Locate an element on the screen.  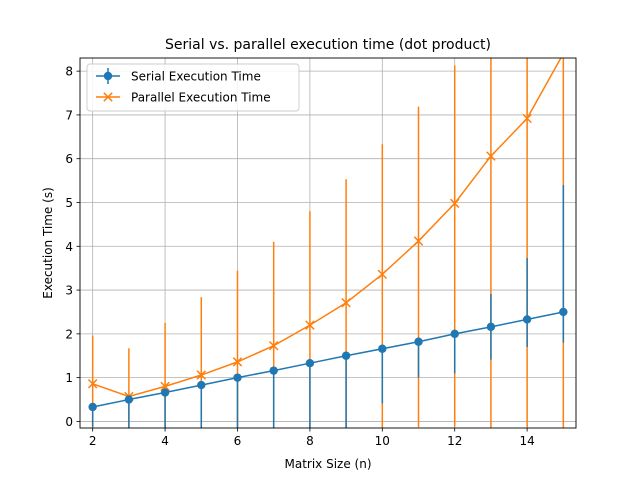
y-tick-label: 7 is located at coordinates (69, 115).